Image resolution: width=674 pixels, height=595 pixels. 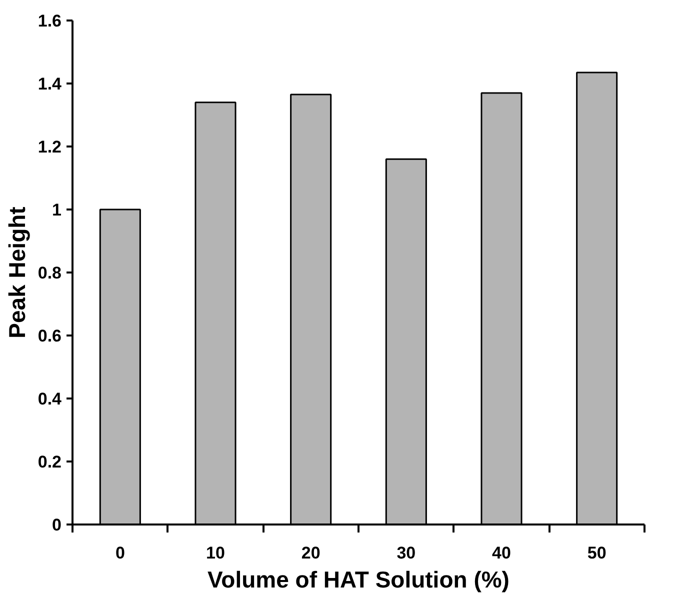 I want to click on y-tick-label: 0.6, so click(x=50, y=336).